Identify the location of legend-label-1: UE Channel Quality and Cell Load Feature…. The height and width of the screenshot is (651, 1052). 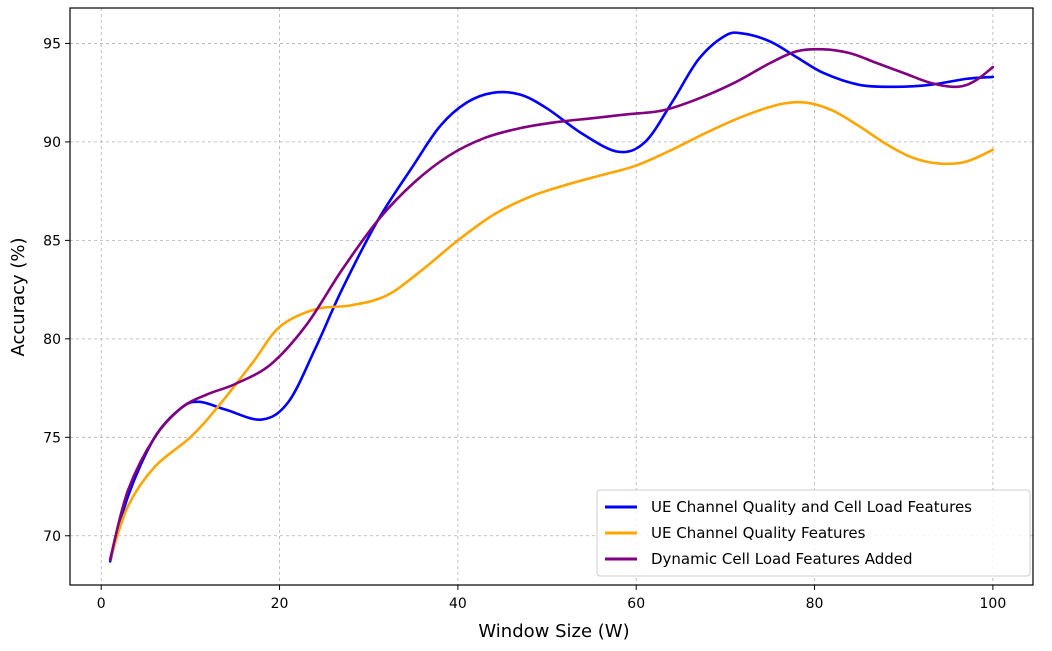
(811, 507).